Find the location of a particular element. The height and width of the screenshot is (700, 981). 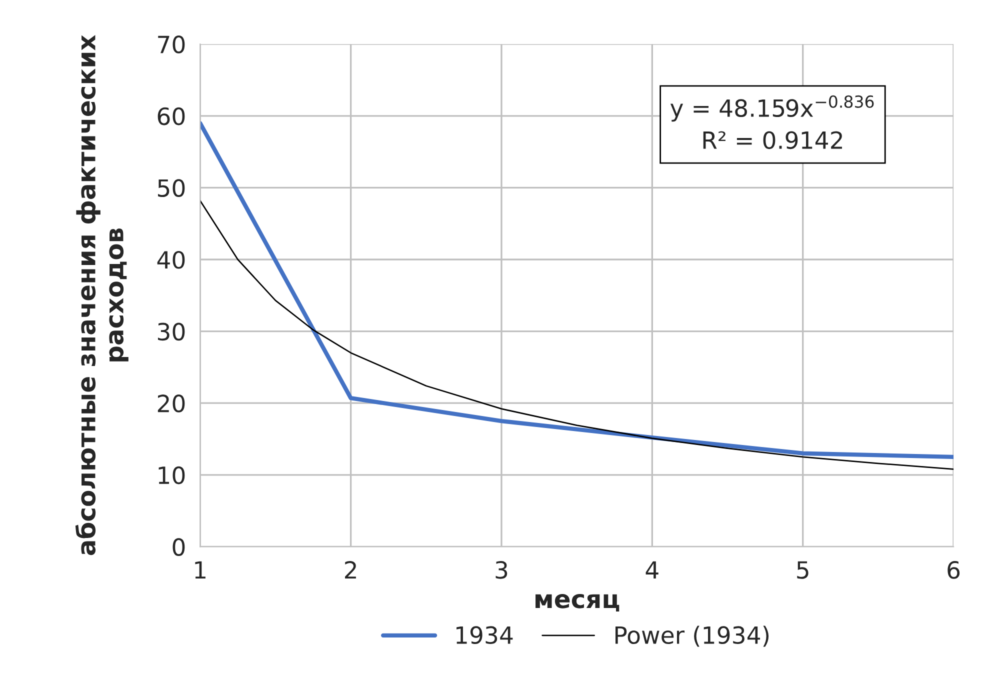

y-tick-label: 50 is located at coordinates (171, 188).